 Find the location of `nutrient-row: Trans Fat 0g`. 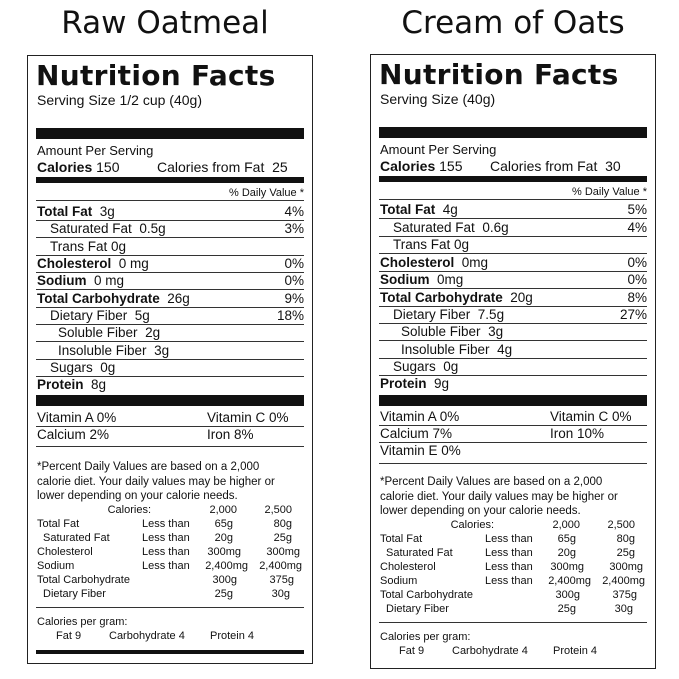

nutrient-row: Trans Fat 0g is located at coordinates (431, 244).